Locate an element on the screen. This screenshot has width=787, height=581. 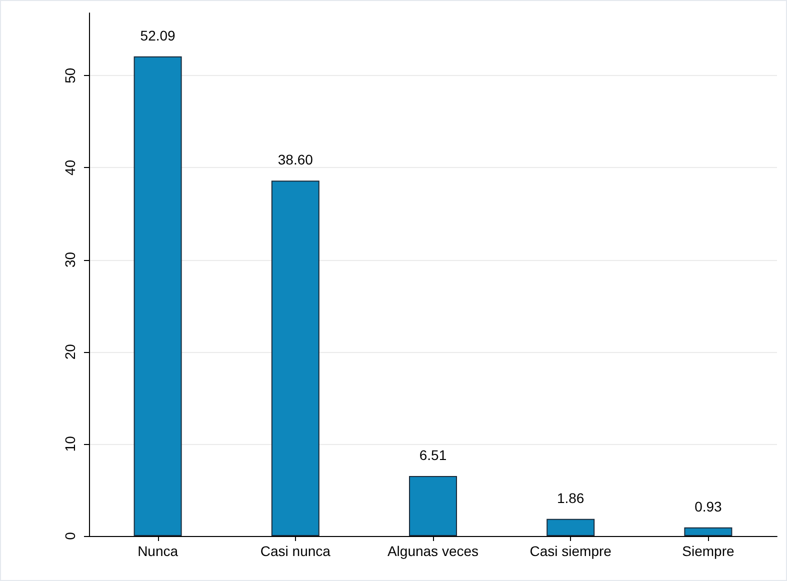
y-tick-label: 40 is located at coordinates (70, 168).